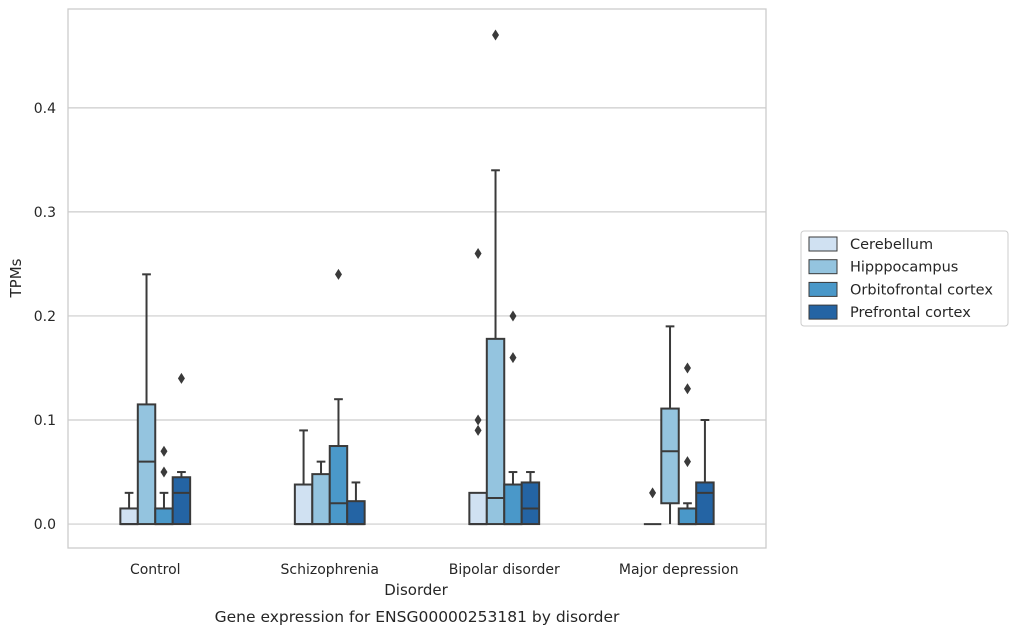 This screenshot has height=634, width=1018. I want to click on box-major-depression-prefrontal-cortex, so click(705, 472).